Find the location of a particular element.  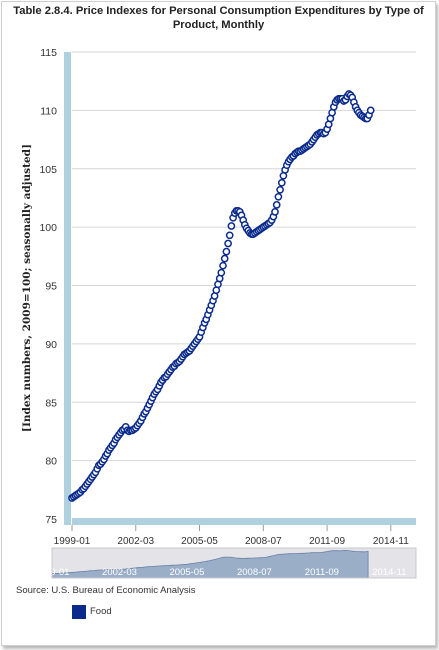

navigator-border is located at coordinates (234, 563).